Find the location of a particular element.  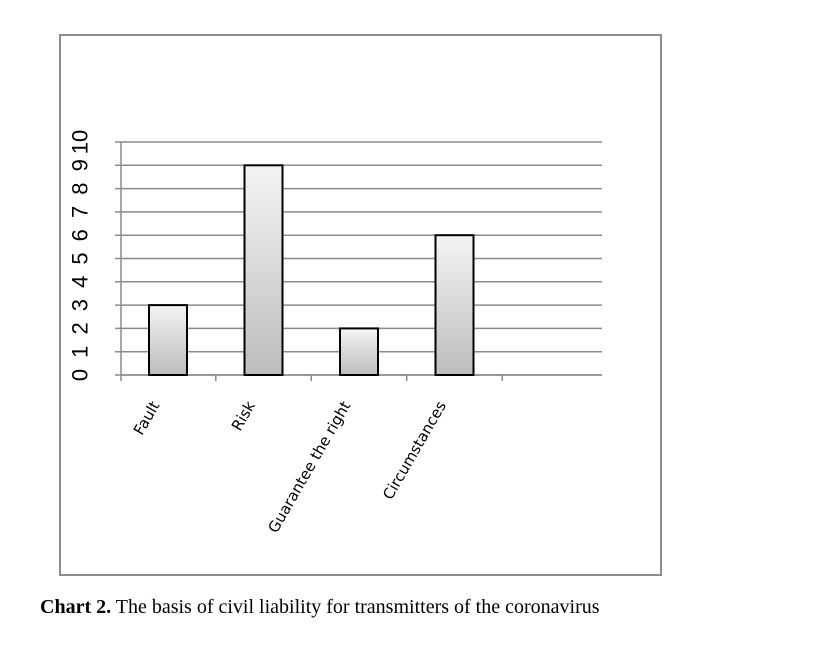

y-tick-label: 7 is located at coordinates (80, 212).